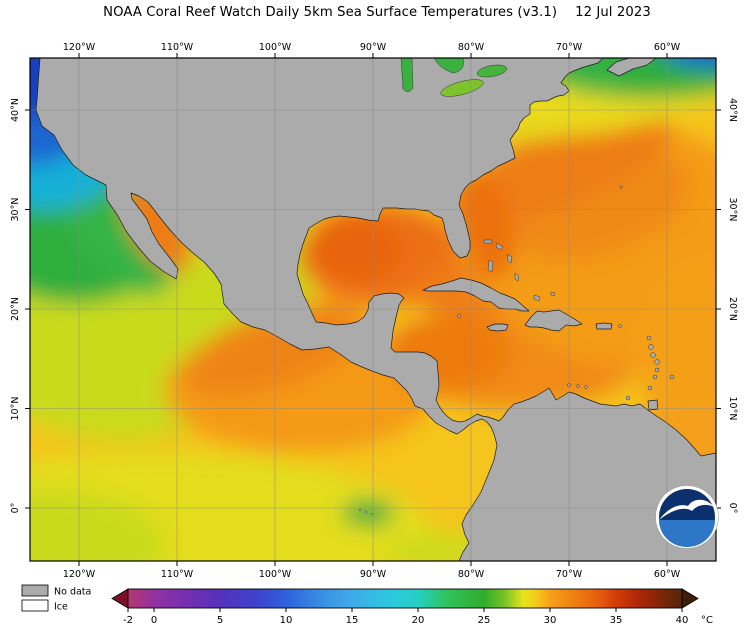 This screenshot has height=634, width=754. Describe the element at coordinates (484, 620) in the screenshot. I see `colorbar-tick-label: 25` at that location.